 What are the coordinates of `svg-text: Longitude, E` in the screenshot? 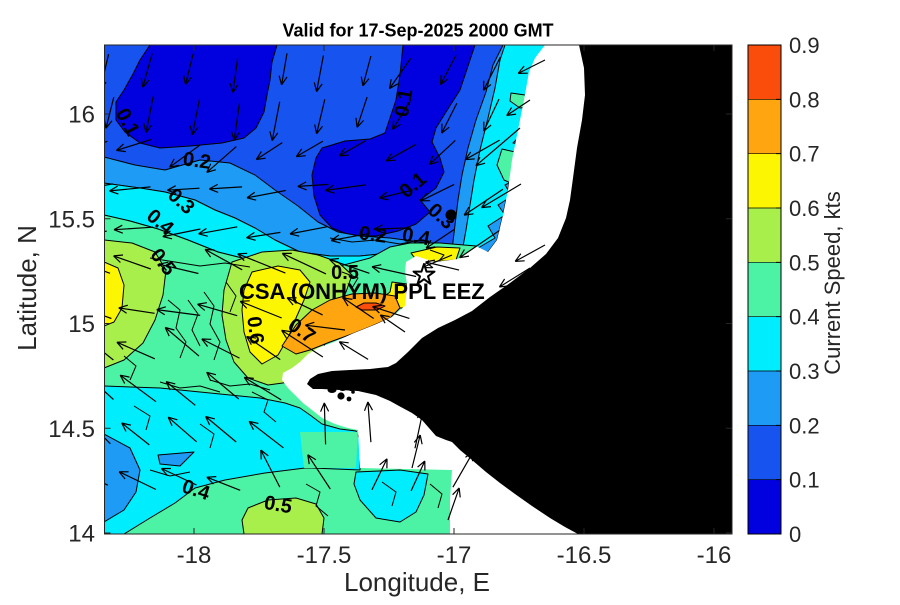 It's located at (417, 582).